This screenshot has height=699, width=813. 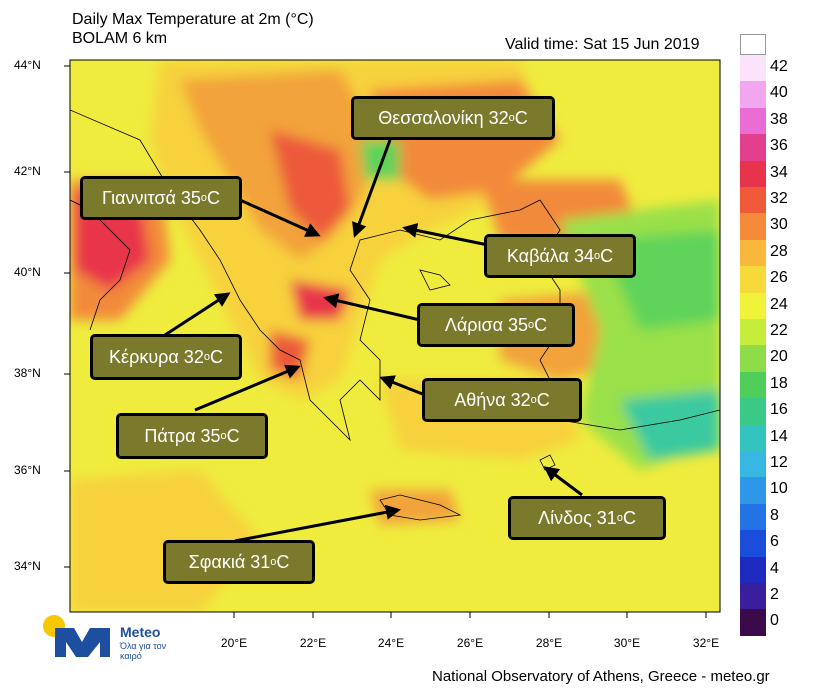 What do you see at coordinates (27, 272) in the screenshot?
I see `lat-label-40: 40°N` at bounding box center [27, 272].